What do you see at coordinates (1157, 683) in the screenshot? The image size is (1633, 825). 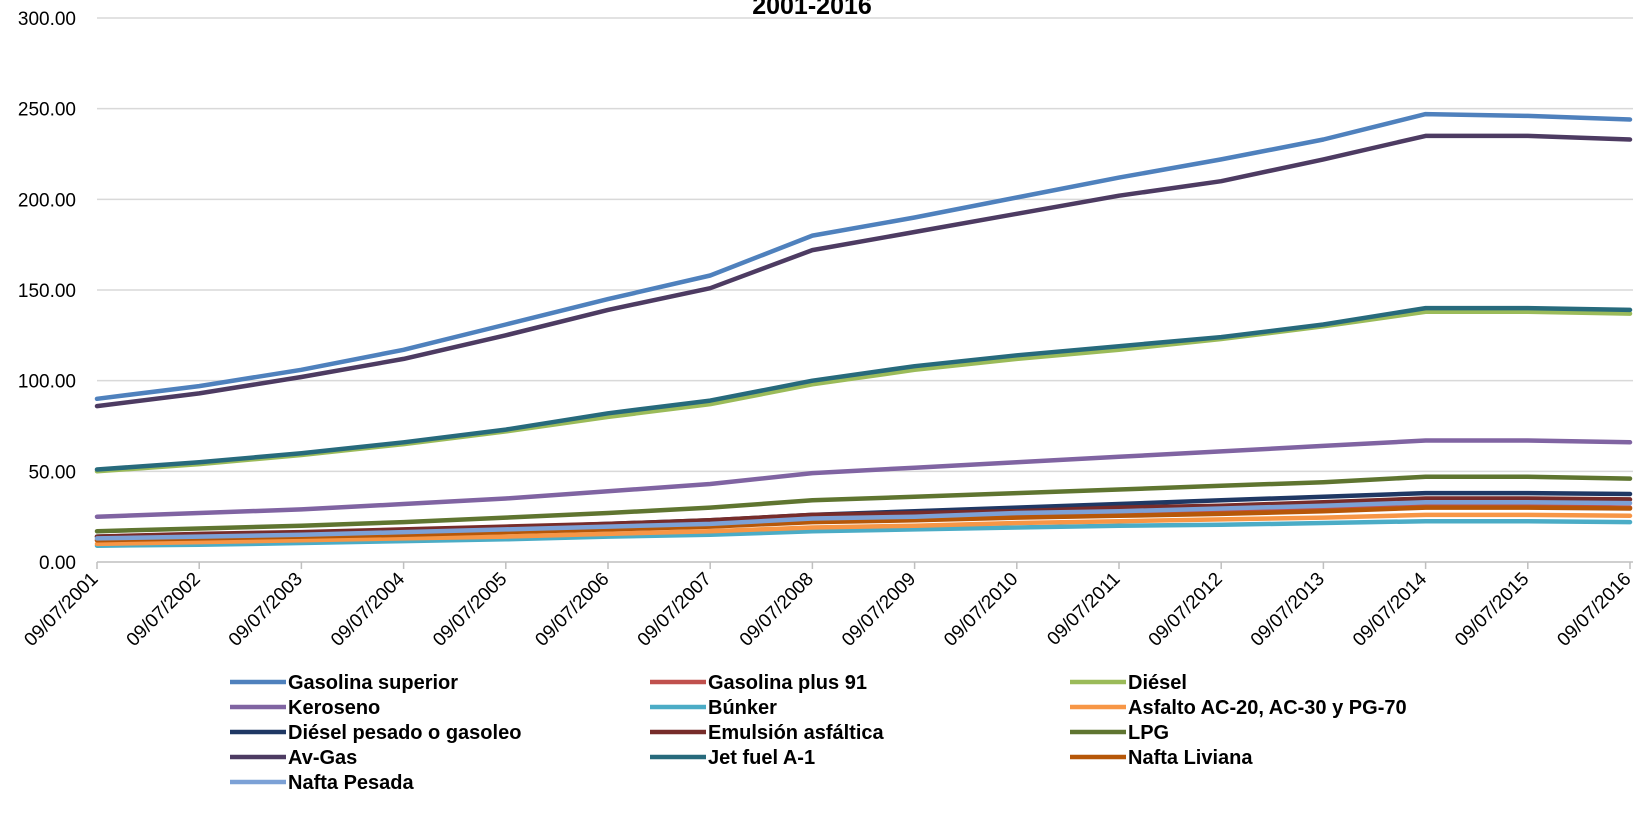 I see `legend-label: Diésel` at bounding box center [1157, 683].